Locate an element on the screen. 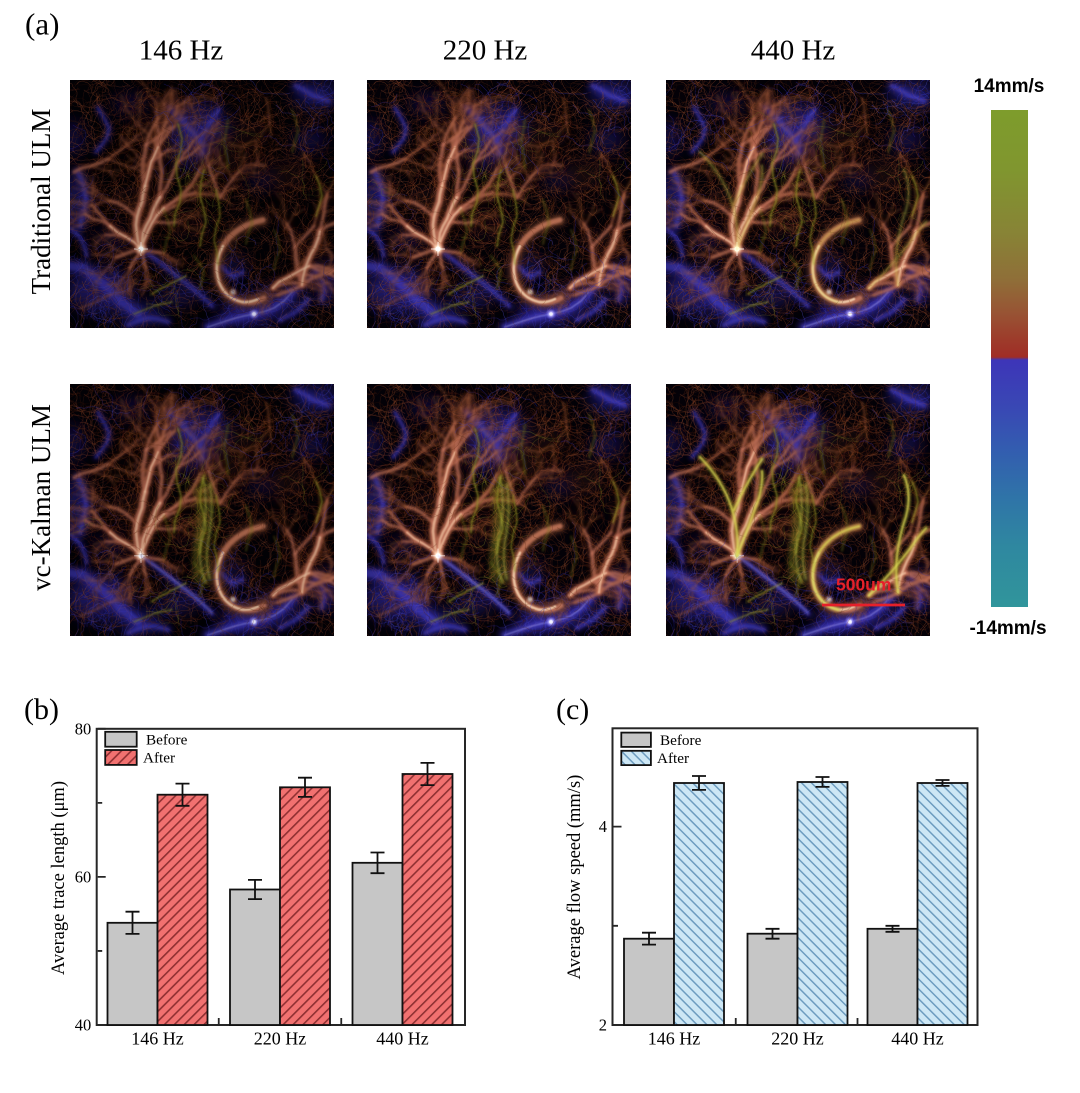  svg-text: -14mm/s is located at coordinates (1007, 628).